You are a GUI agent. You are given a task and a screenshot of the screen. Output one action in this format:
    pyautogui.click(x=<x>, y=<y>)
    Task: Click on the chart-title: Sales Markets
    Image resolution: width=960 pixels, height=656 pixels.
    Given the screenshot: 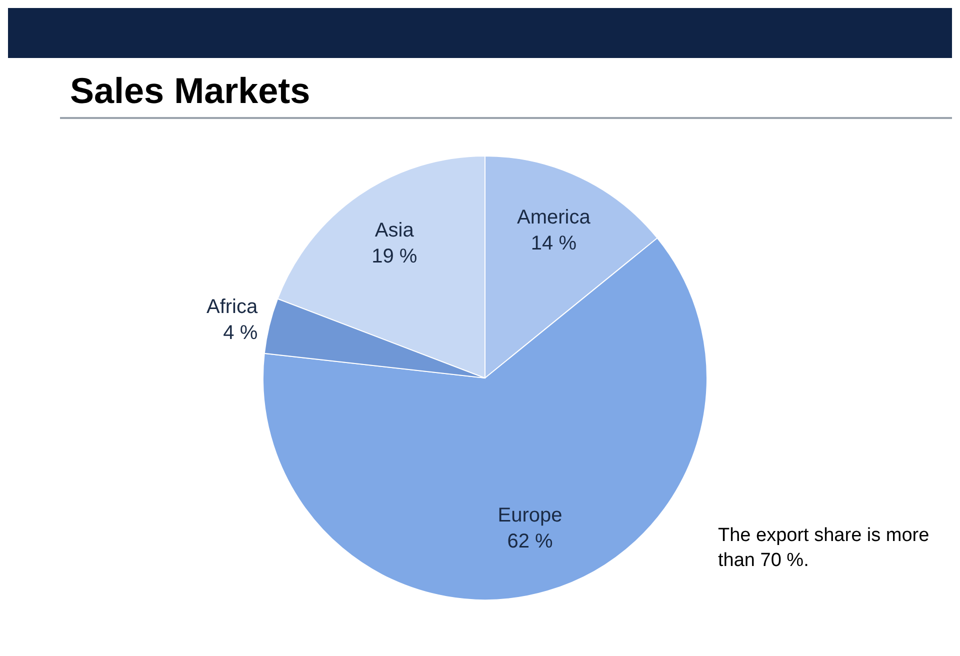 What is the action you would take?
    pyautogui.click(x=190, y=90)
    